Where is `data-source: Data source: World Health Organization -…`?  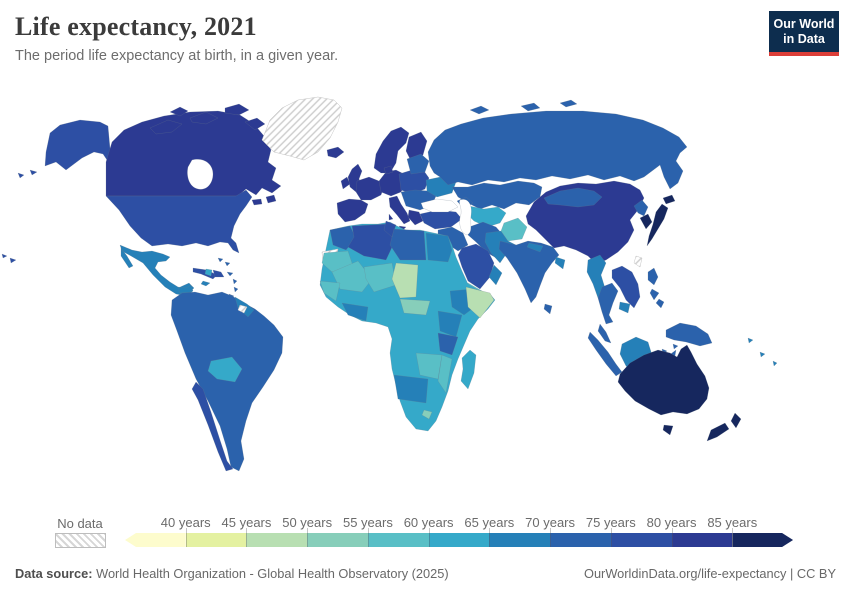 data-source: Data source: World Health Organization -… is located at coordinates (232, 573).